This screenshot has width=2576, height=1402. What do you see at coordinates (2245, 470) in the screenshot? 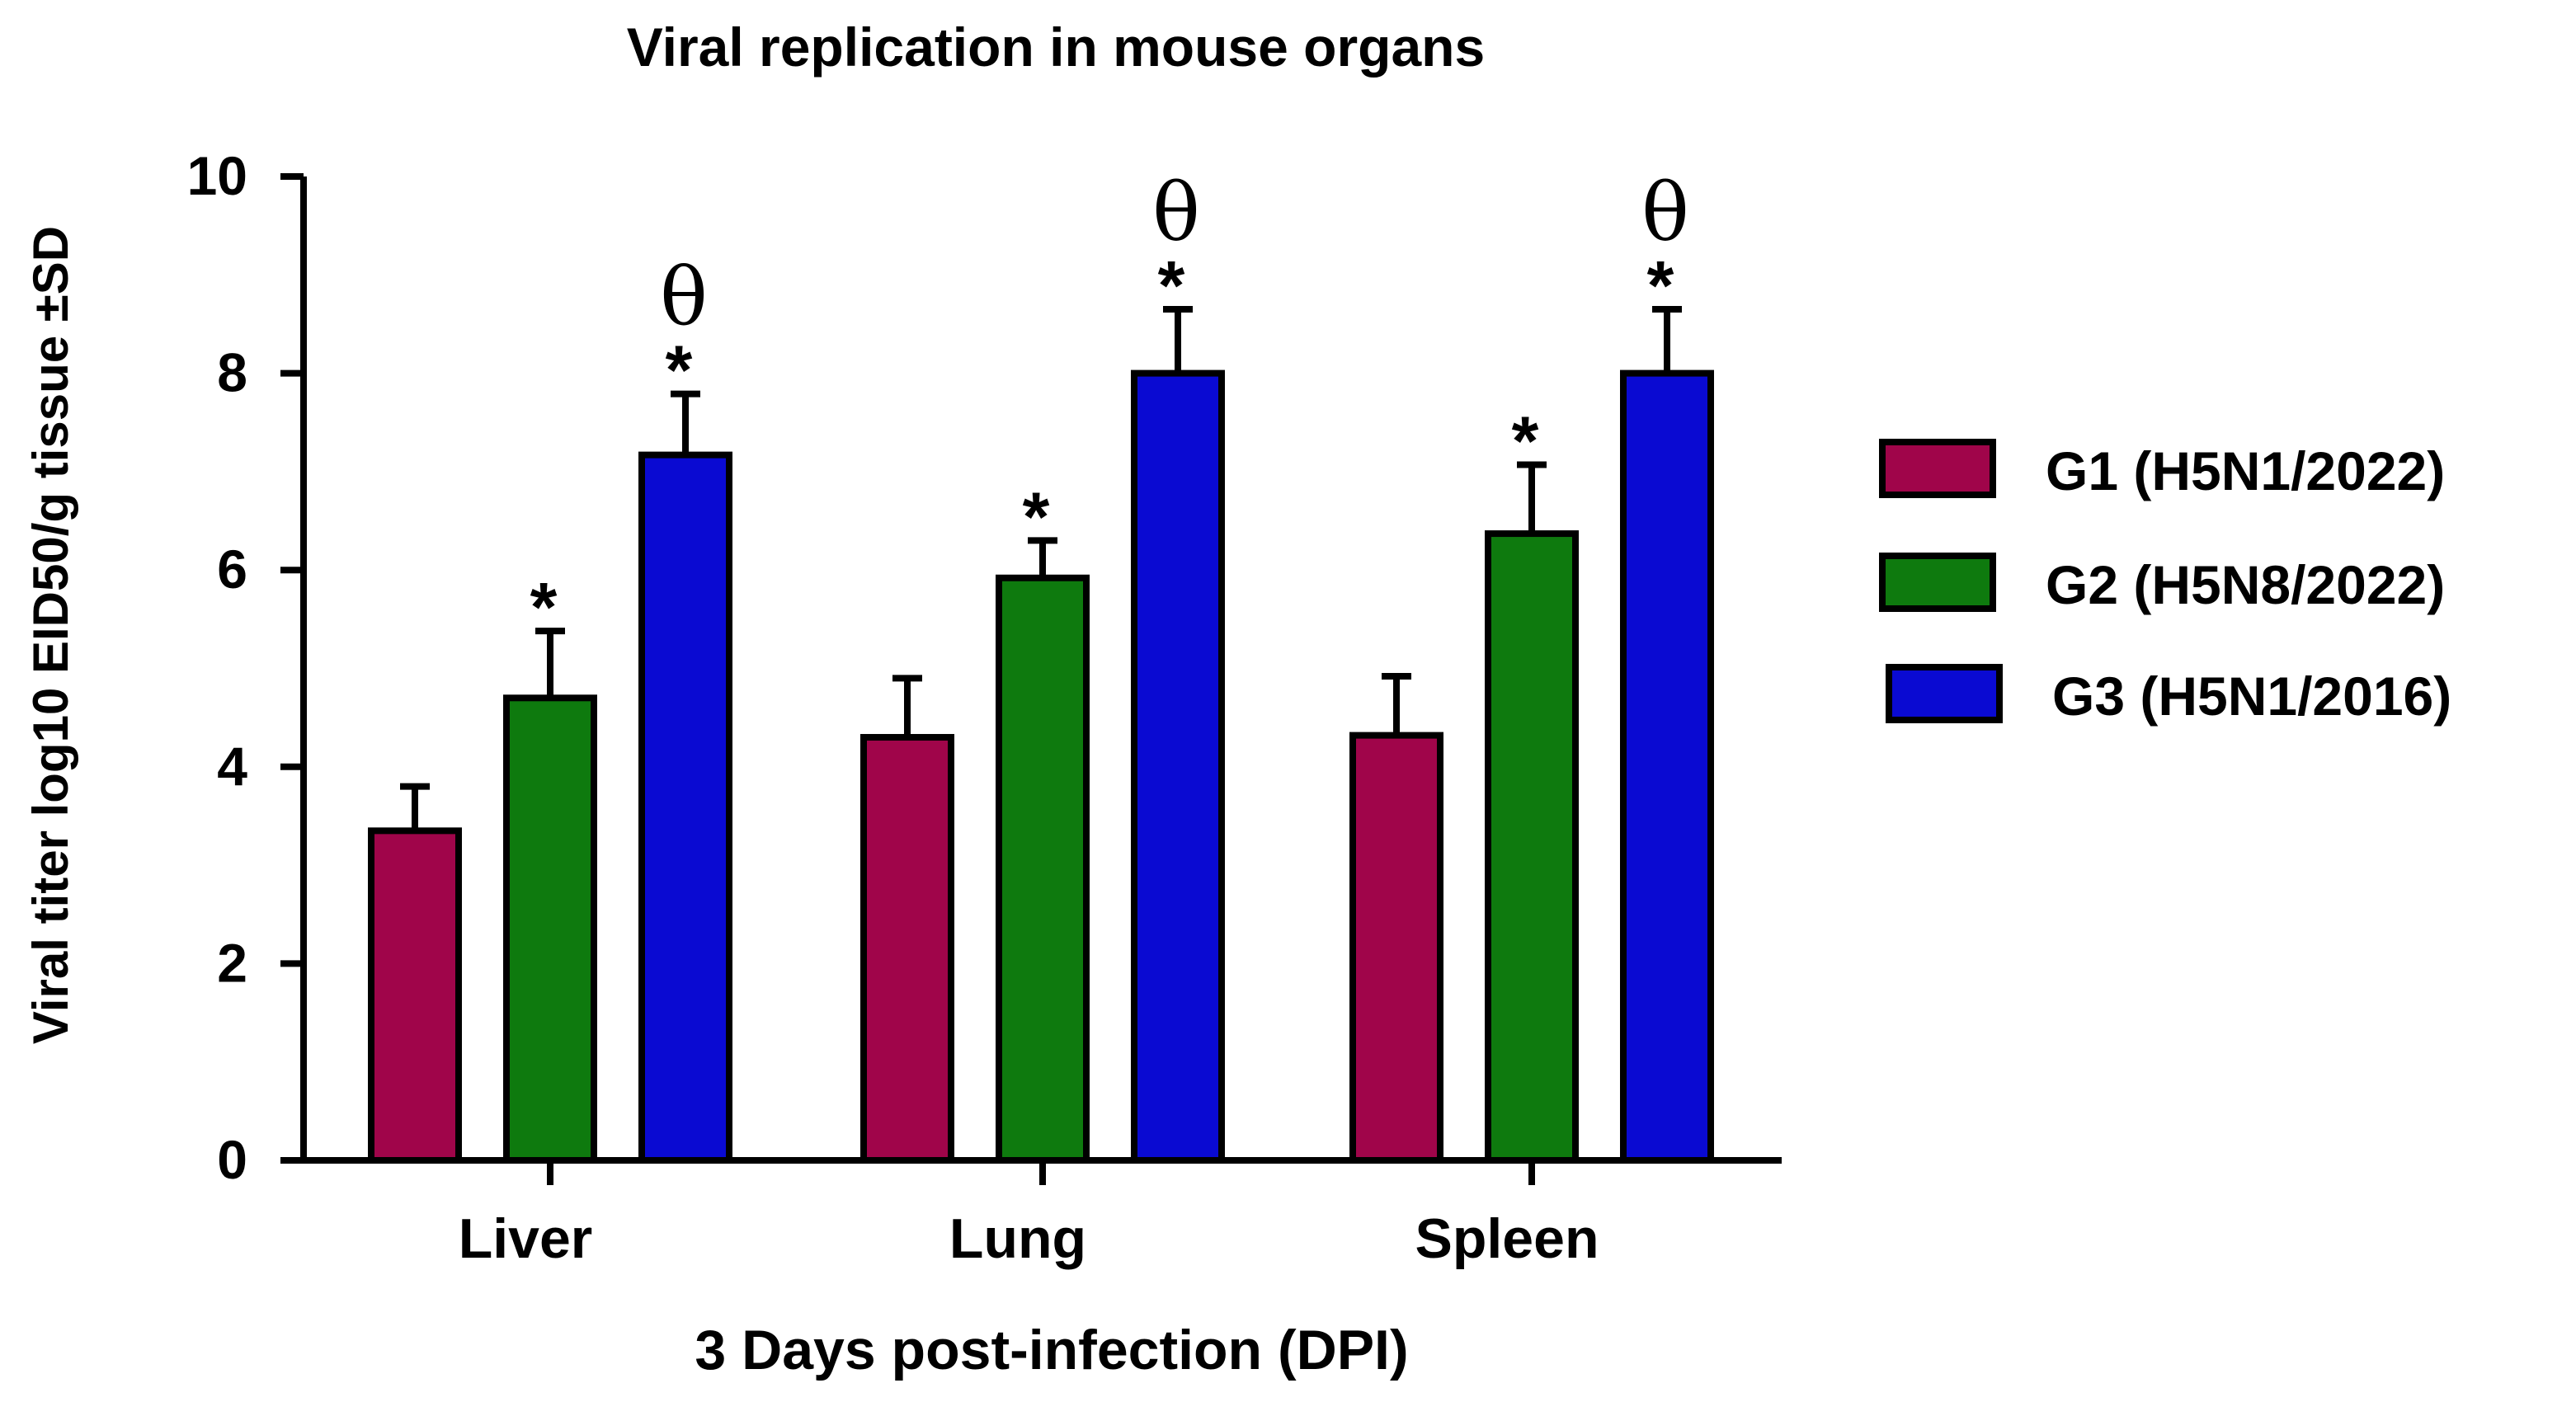
I see `legend-label: G1 (H5N1/2022)` at bounding box center [2245, 470].